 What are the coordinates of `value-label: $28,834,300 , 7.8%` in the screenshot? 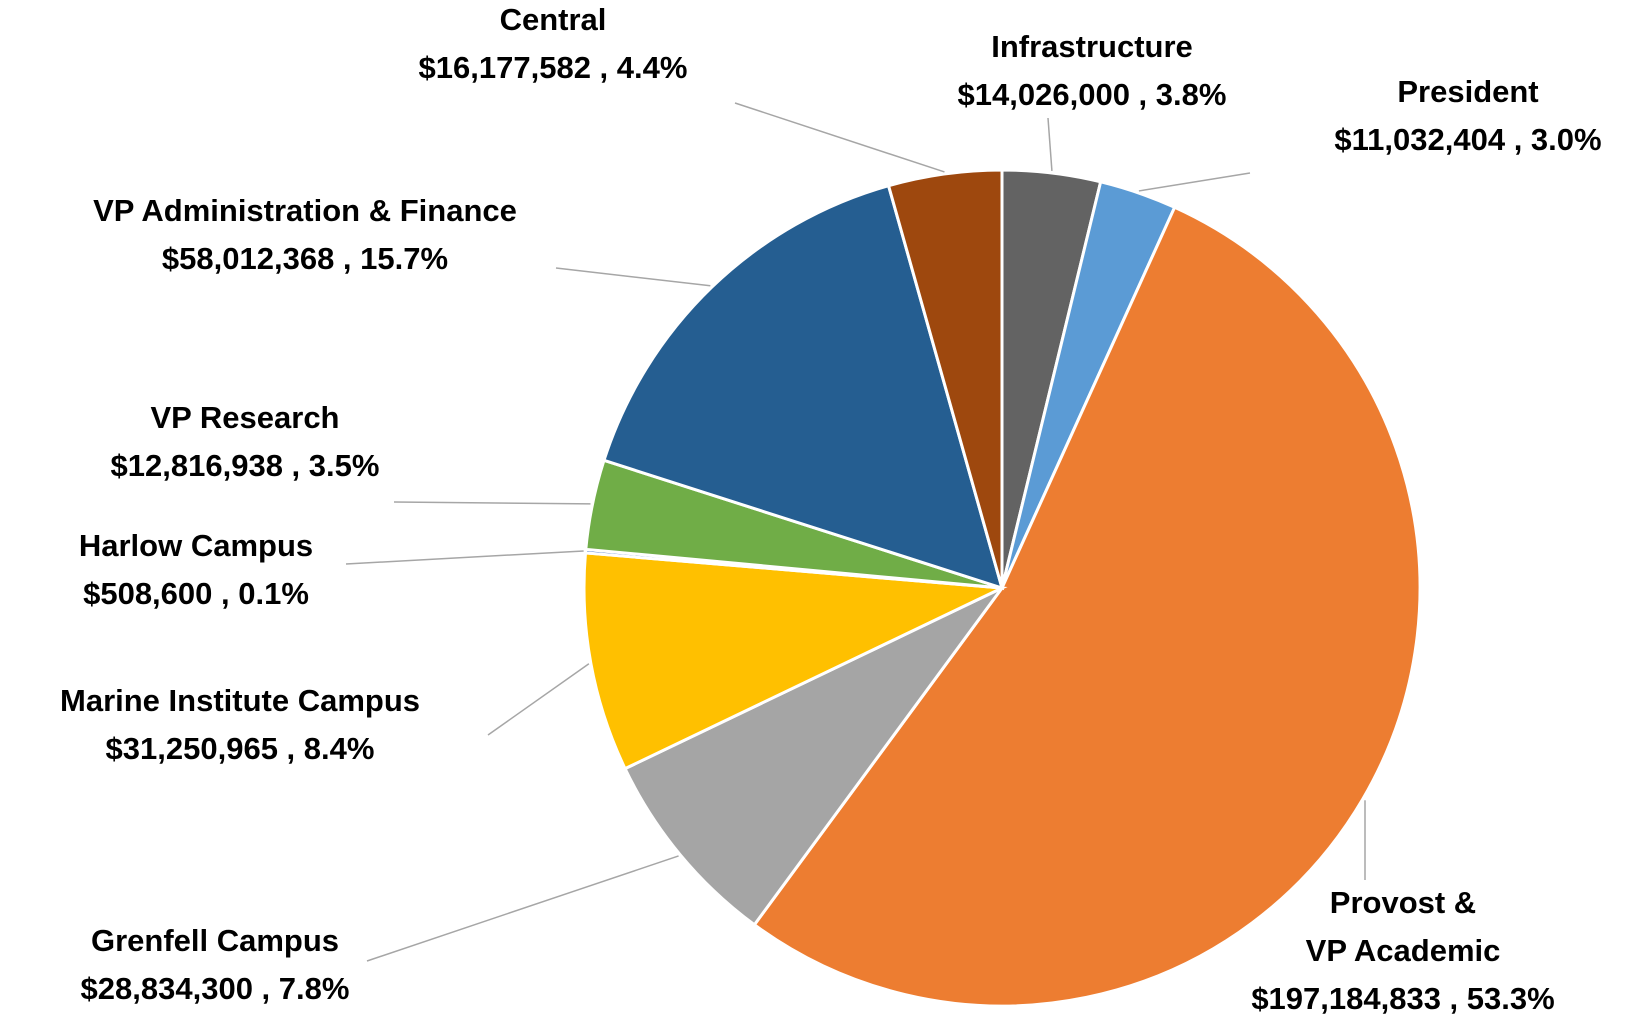 It's located at (215, 988).